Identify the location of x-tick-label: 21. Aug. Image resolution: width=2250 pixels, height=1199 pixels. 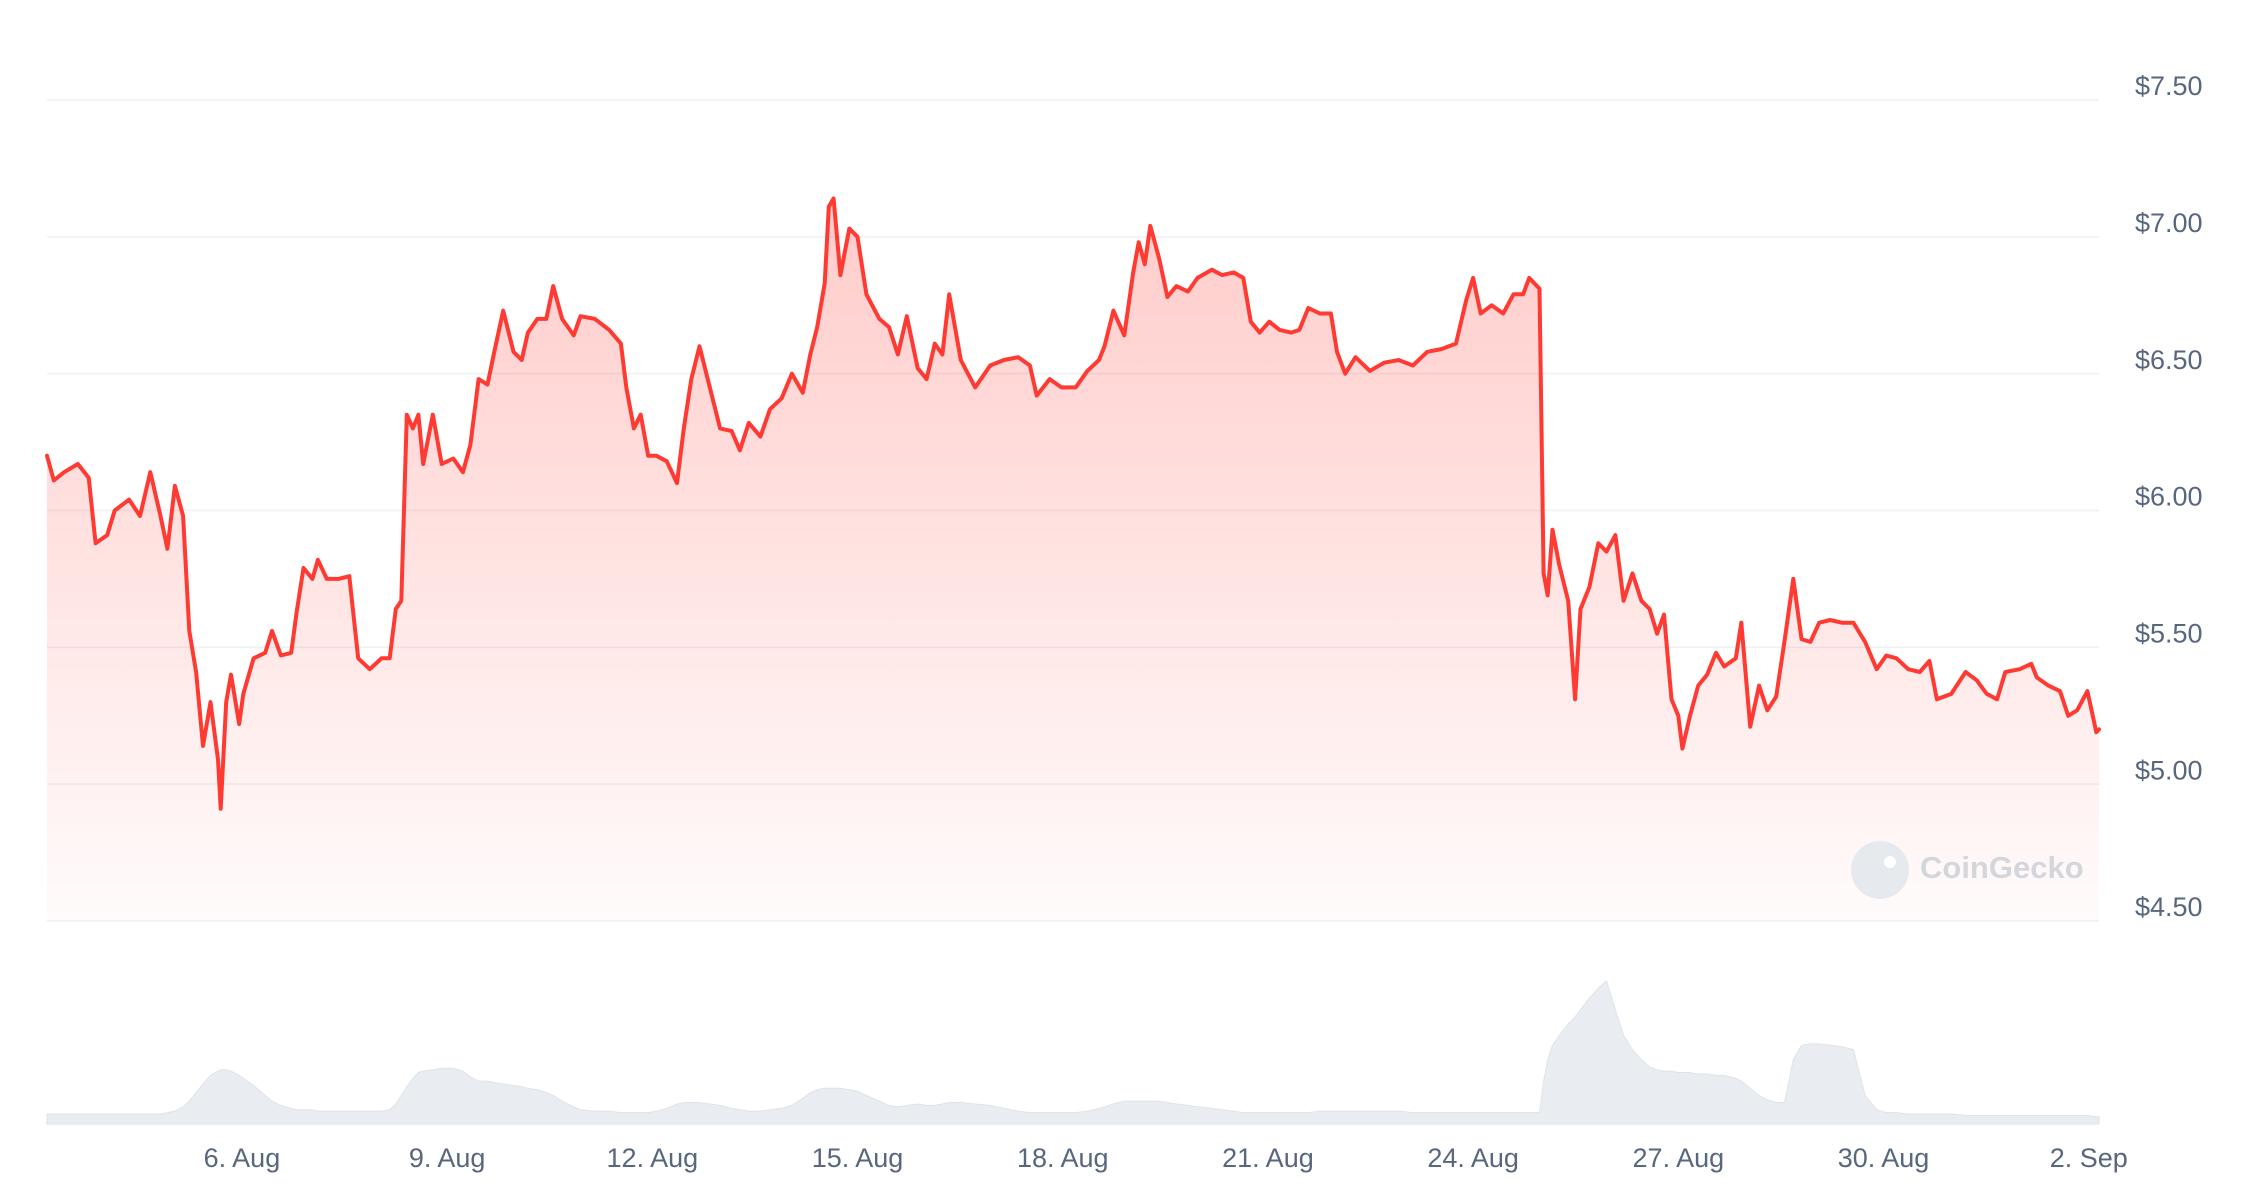
(1268, 1158).